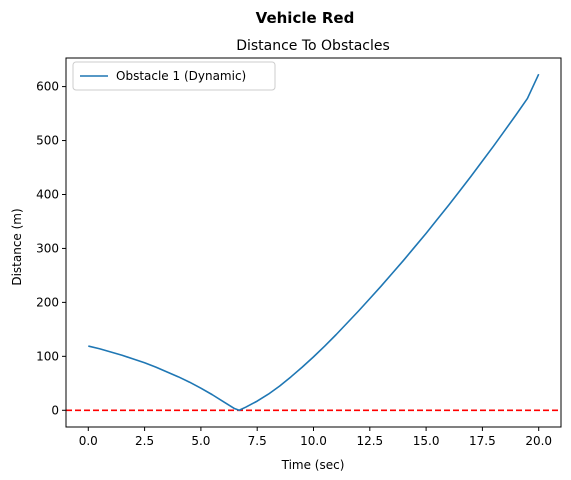 The width and height of the screenshot is (571, 480). What do you see at coordinates (144, 441) in the screenshot?
I see `x-tick-label: 2.5` at bounding box center [144, 441].